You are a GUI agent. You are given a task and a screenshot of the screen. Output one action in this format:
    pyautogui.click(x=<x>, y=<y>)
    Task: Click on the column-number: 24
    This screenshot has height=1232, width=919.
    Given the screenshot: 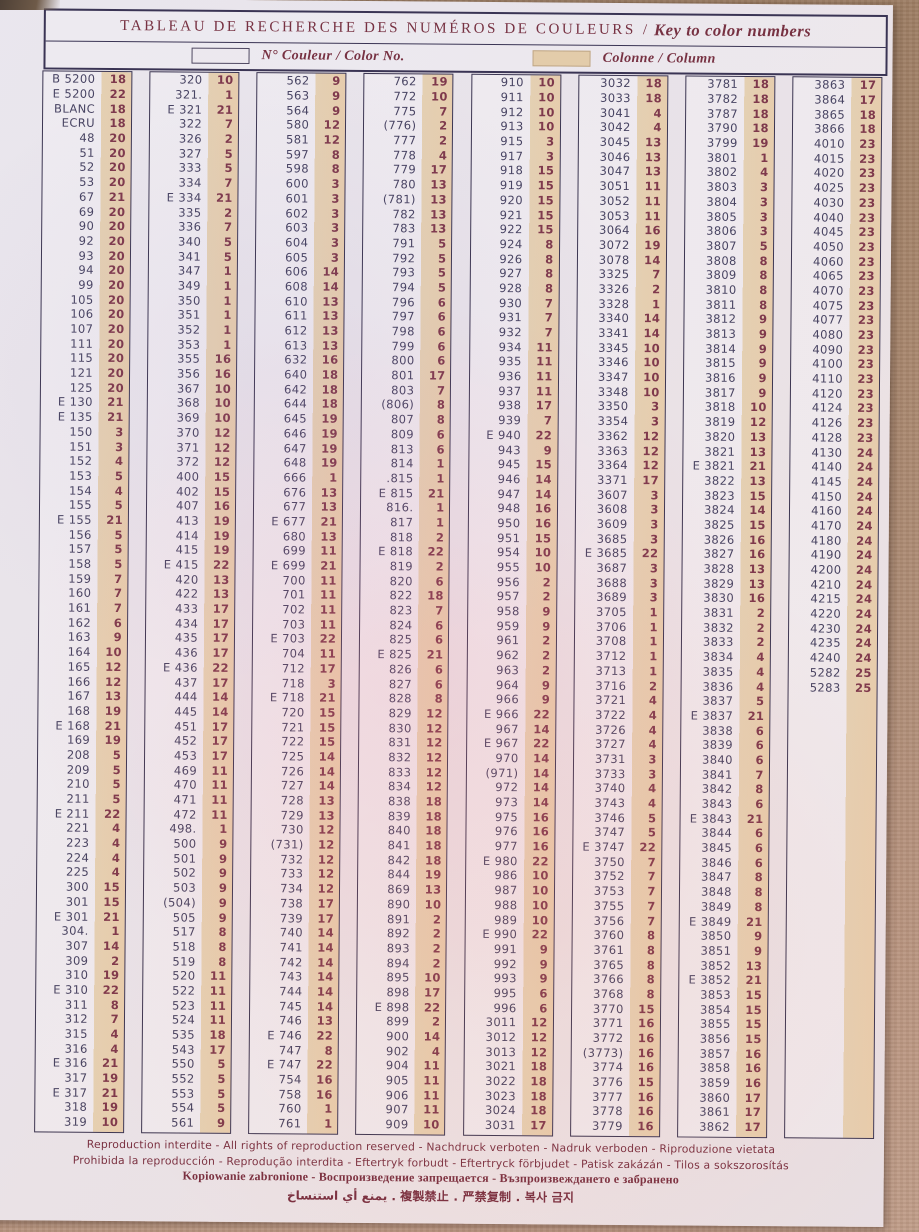 What is the action you would take?
    pyautogui.click(x=863, y=658)
    